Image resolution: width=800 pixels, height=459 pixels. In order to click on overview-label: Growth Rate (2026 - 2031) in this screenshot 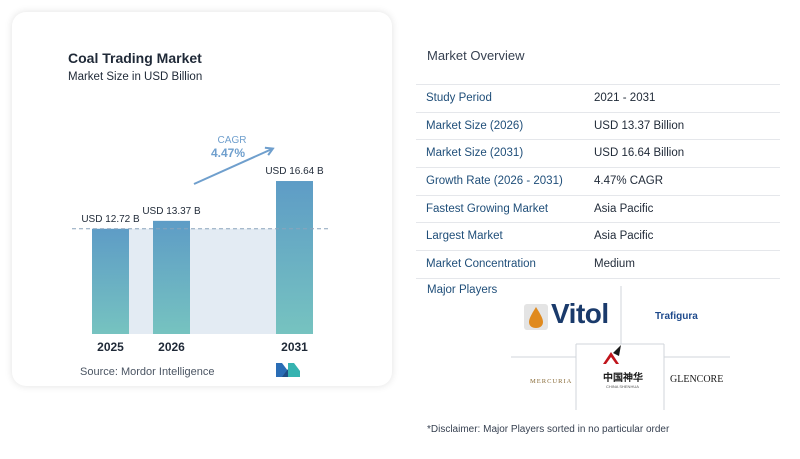, I will do `click(494, 181)`.